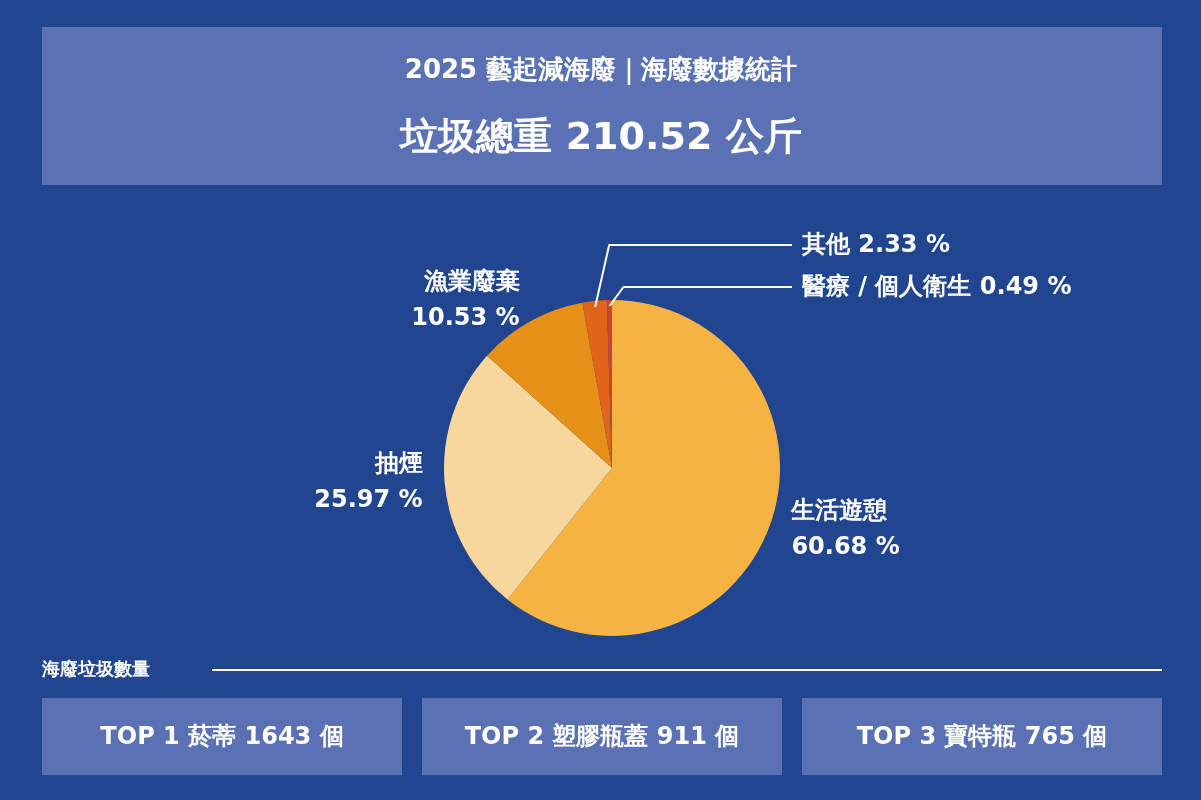 The height and width of the screenshot is (800, 1201). I want to click on slice-label: 漁業廢棄, so click(471, 280).